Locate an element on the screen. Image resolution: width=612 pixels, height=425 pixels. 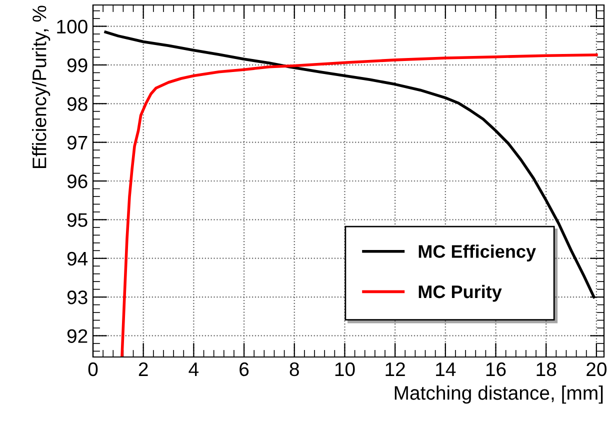
x-tick-label: 0 is located at coordinates (93, 369).